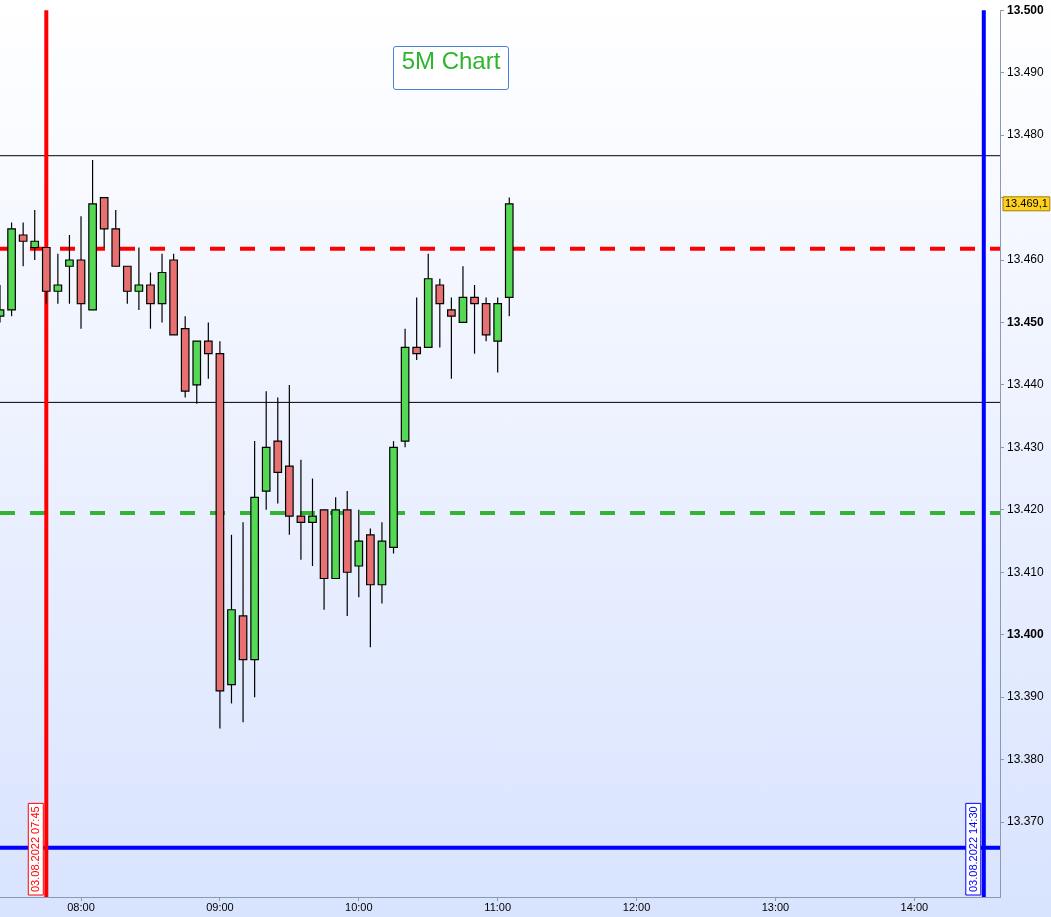  Describe the element at coordinates (220, 906) in the screenshot. I see `x-tick-label: 09:00` at that location.